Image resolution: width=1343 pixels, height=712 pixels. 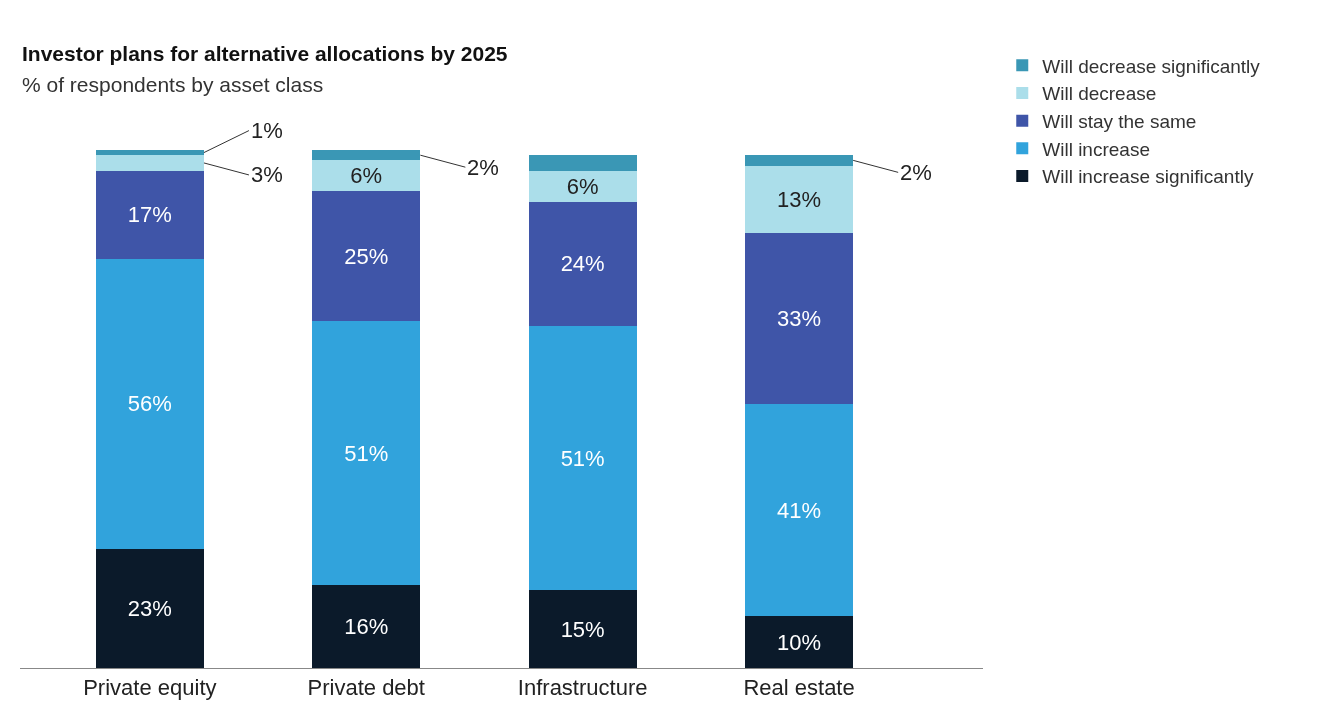 I want to click on data-label: 23%, so click(x=149, y=608).